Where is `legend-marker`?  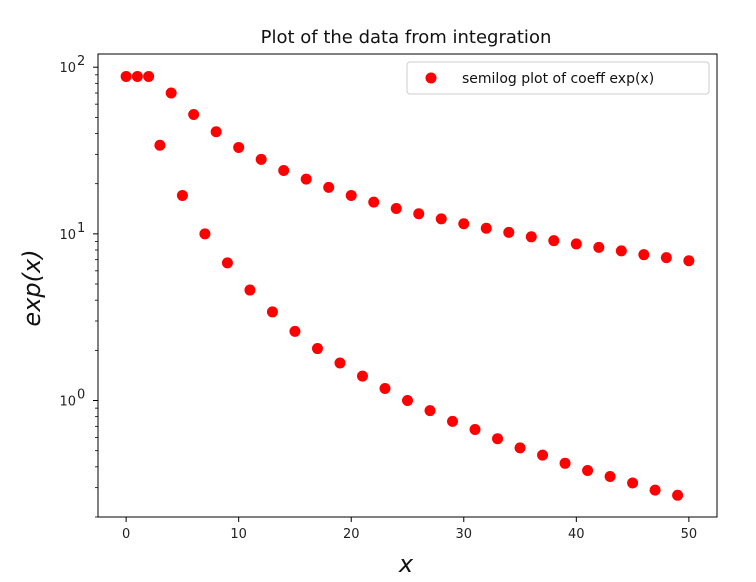 legend-marker is located at coordinates (431, 78).